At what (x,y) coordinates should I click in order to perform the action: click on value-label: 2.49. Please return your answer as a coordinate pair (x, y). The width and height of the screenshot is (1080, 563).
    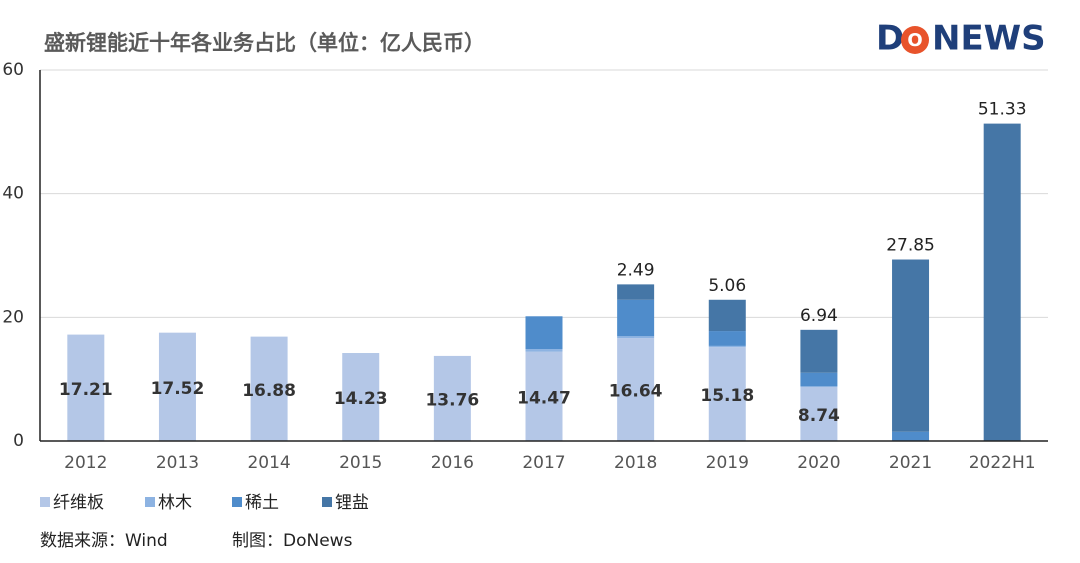
    Looking at the image, I should click on (636, 270).